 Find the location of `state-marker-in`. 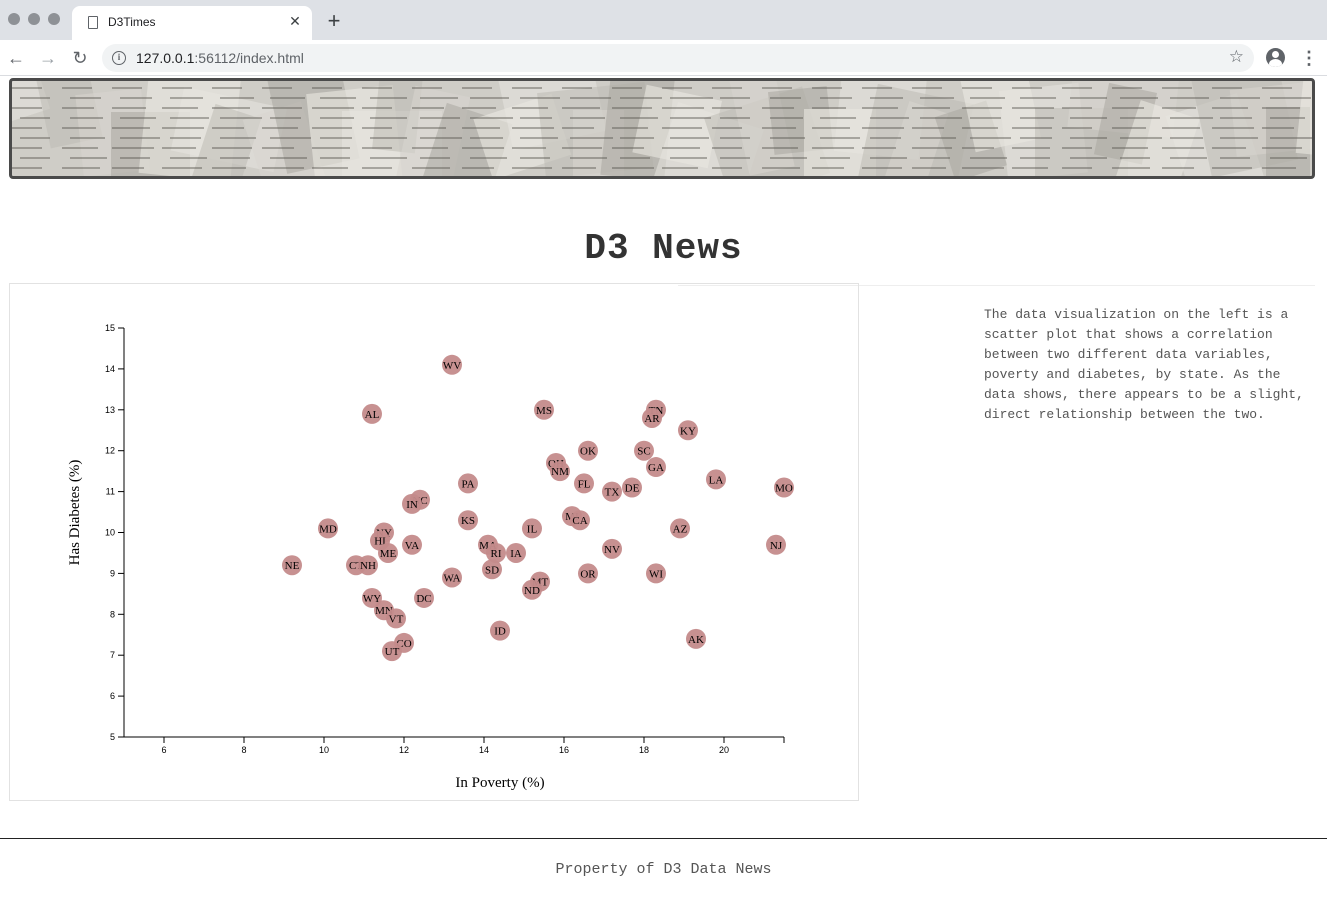

state-marker-in is located at coordinates (412, 503).